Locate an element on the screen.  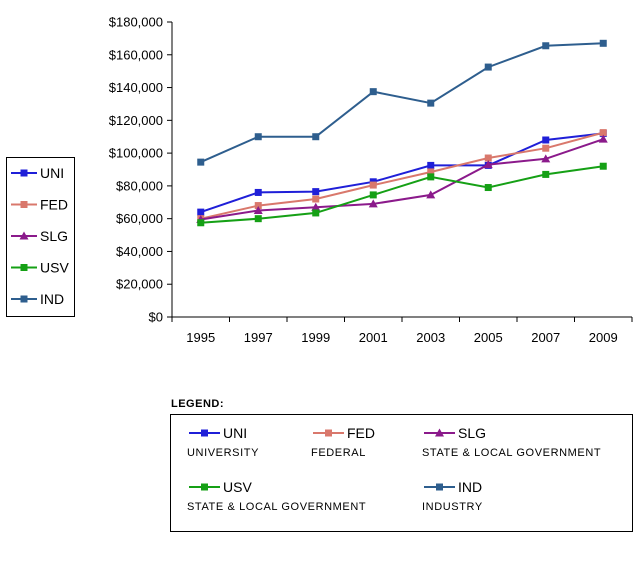
legend-box-swatch-fed is located at coordinates (328, 433).